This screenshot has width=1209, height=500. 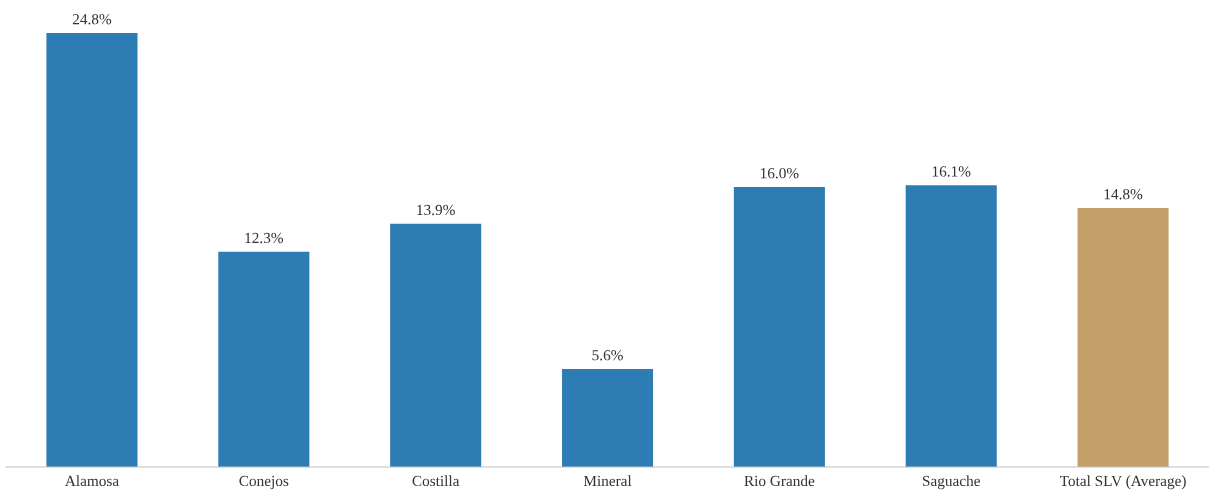 I want to click on data-label: 5.6%, so click(x=607, y=355).